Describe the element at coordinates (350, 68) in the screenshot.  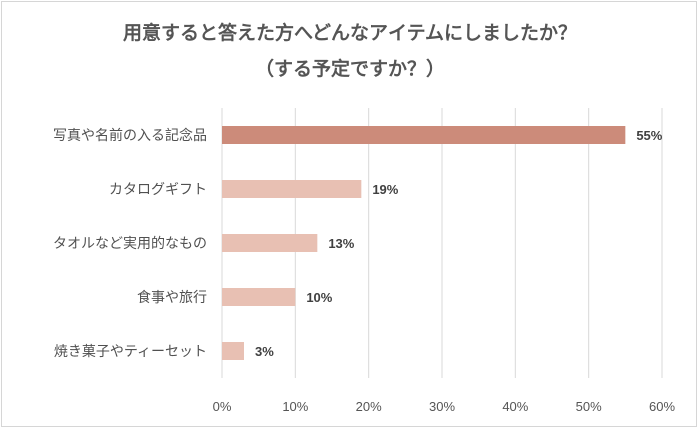
I see `chart-subtitle: （する予定ですか？）` at that location.